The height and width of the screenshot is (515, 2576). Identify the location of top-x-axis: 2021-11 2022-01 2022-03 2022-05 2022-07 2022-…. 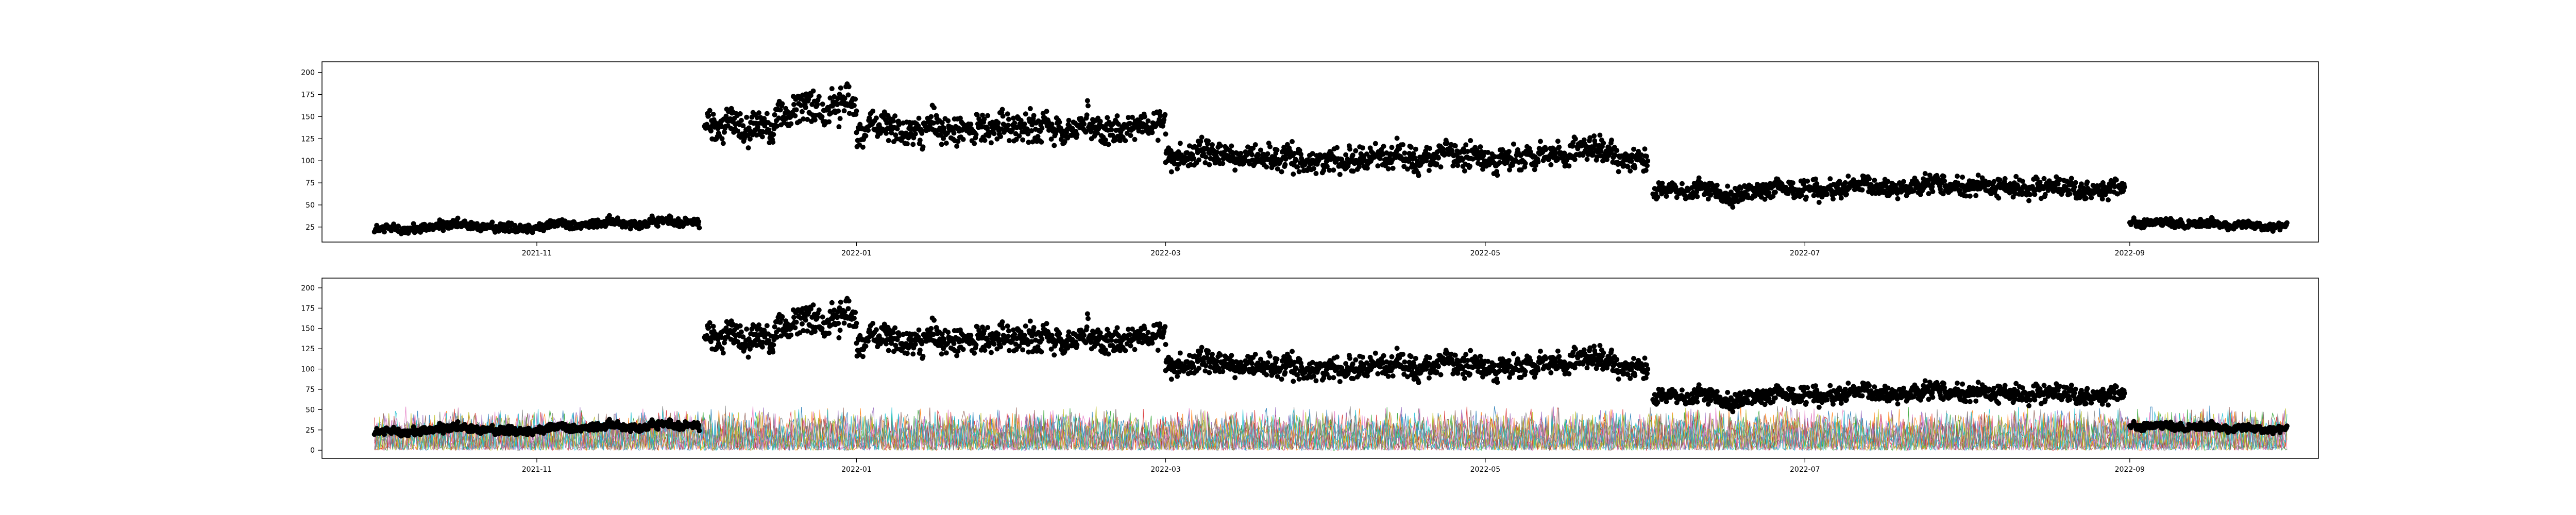
(1333, 250).